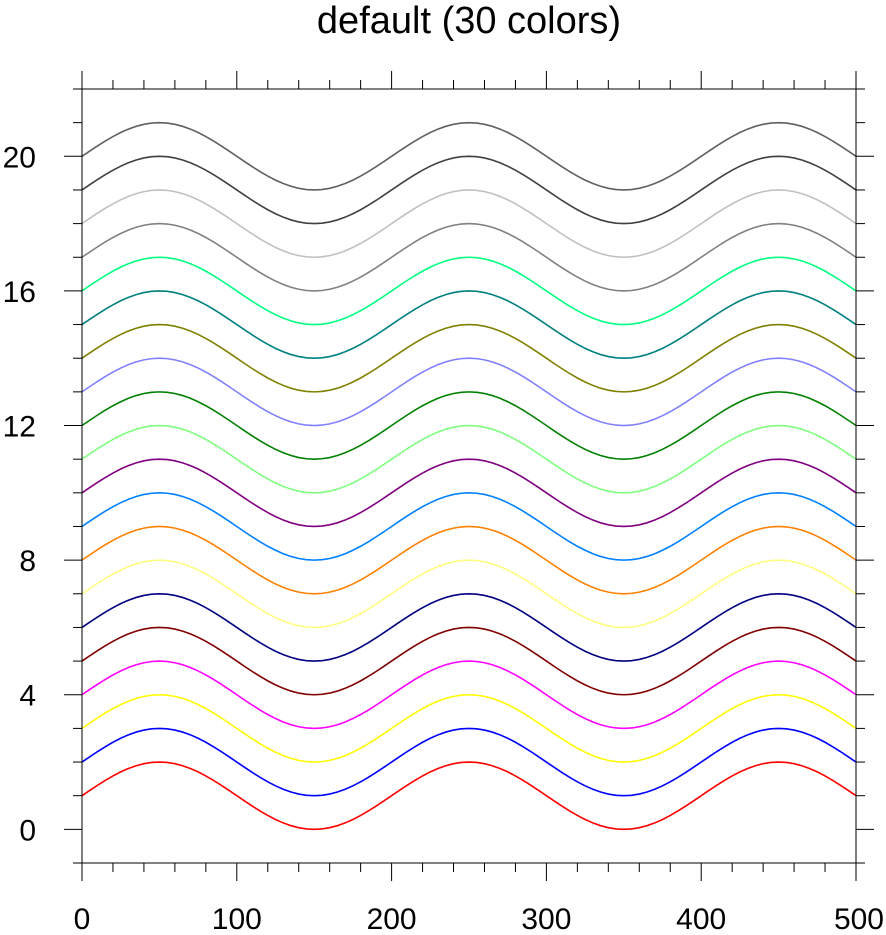 This screenshot has height=935, width=886. Describe the element at coordinates (19, 427) in the screenshot. I see `y-tick-label: 12` at that location.